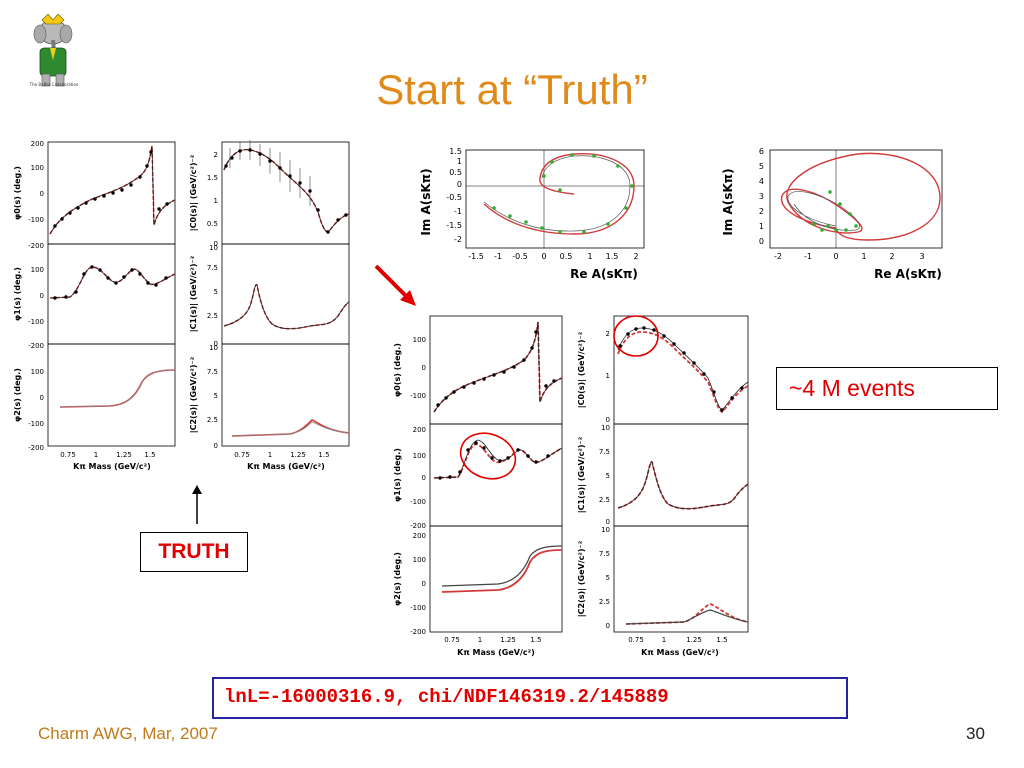 The image size is (1024, 768). What do you see at coordinates (112, 190) in the screenshot?
I see `truth-phi0-curve` at bounding box center [112, 190].